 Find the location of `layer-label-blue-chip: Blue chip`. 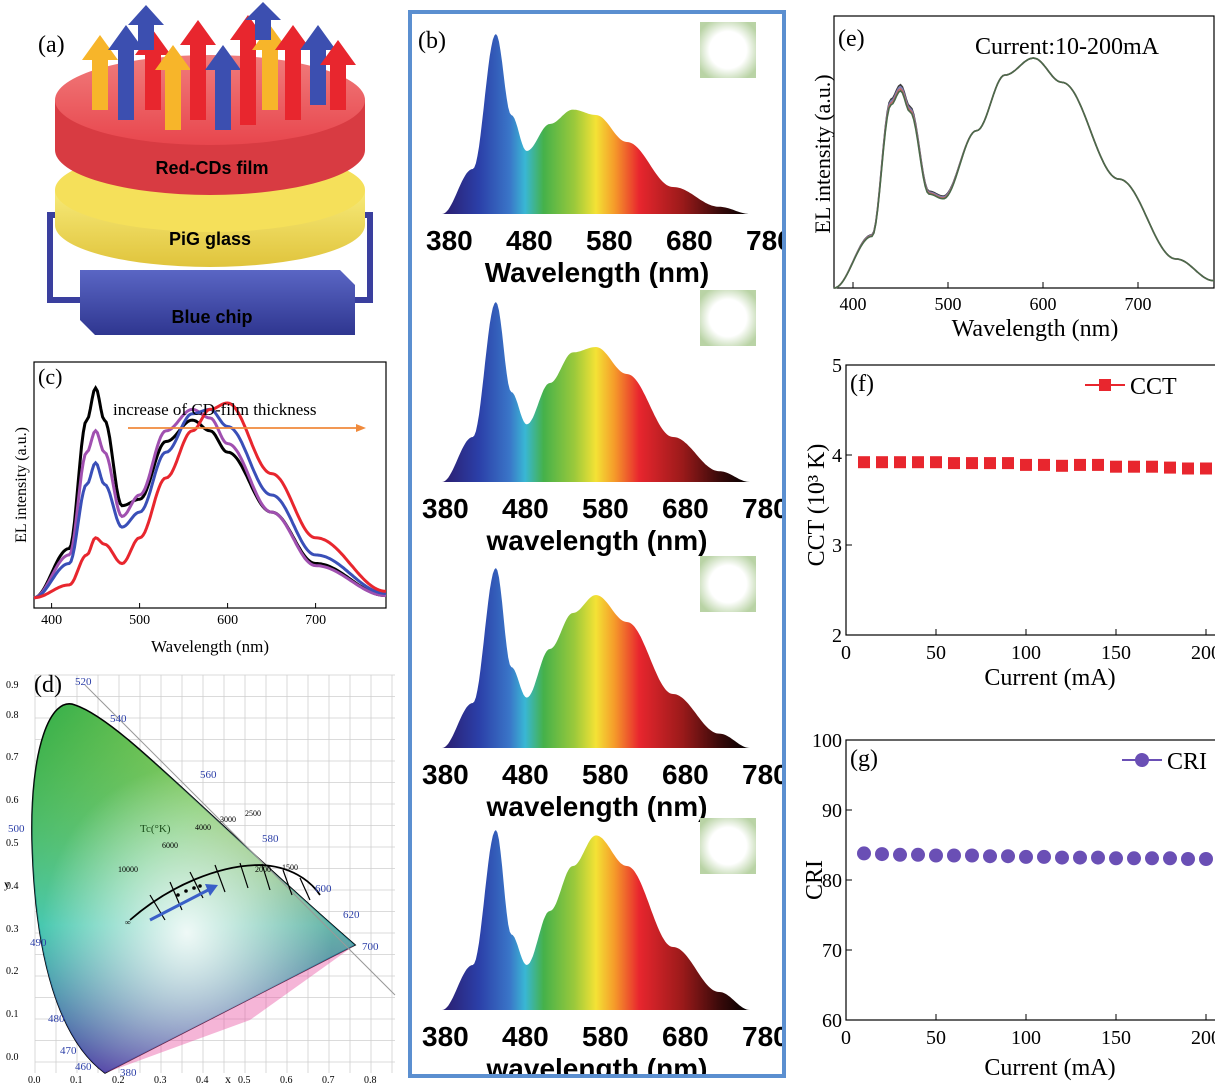

layer-label-blue-chip: Blue chip is located at coordinates (211, 317).